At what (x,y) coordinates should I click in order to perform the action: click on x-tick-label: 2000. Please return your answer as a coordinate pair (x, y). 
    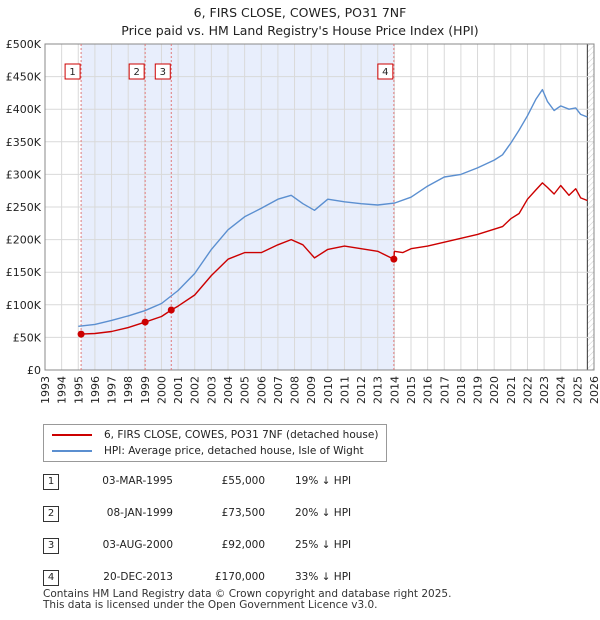
    Looking at the image, I should click on (161, 390).